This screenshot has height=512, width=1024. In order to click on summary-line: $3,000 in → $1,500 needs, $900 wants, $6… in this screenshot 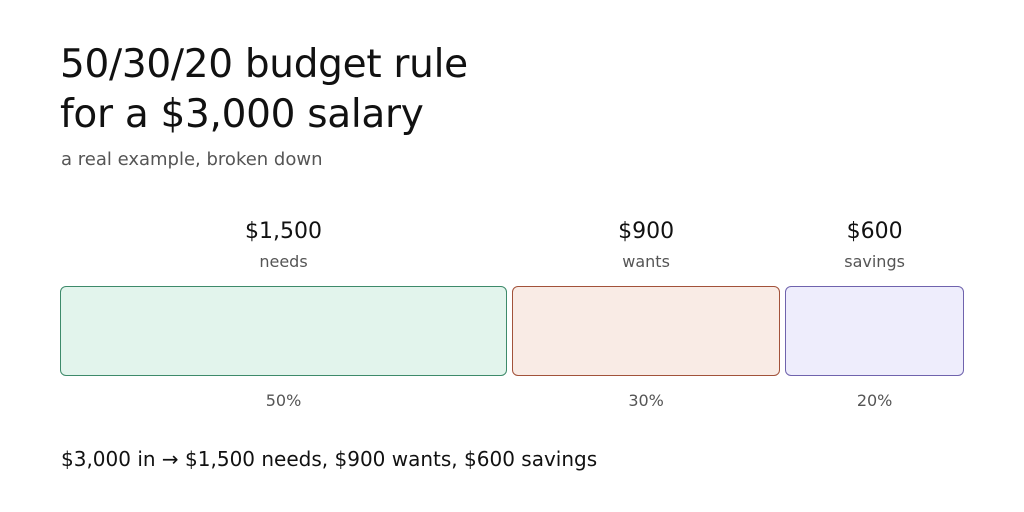, I will do `click(329, 459)`.